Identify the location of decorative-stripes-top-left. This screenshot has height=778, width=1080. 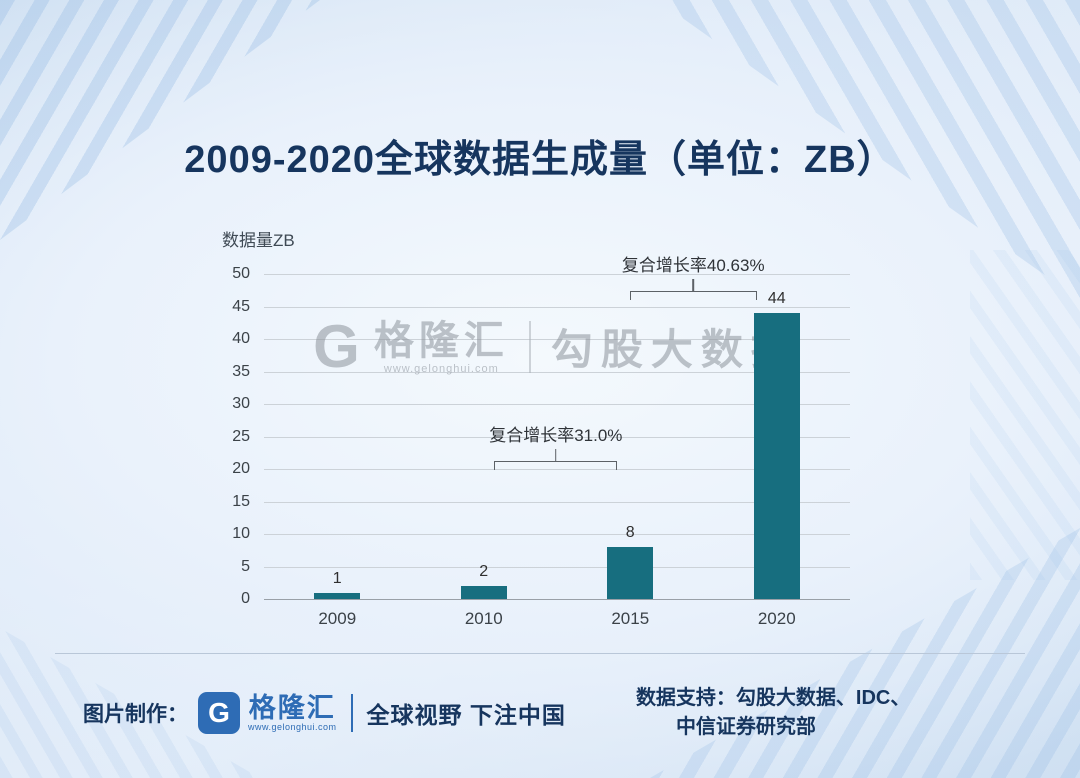
(160, 120).